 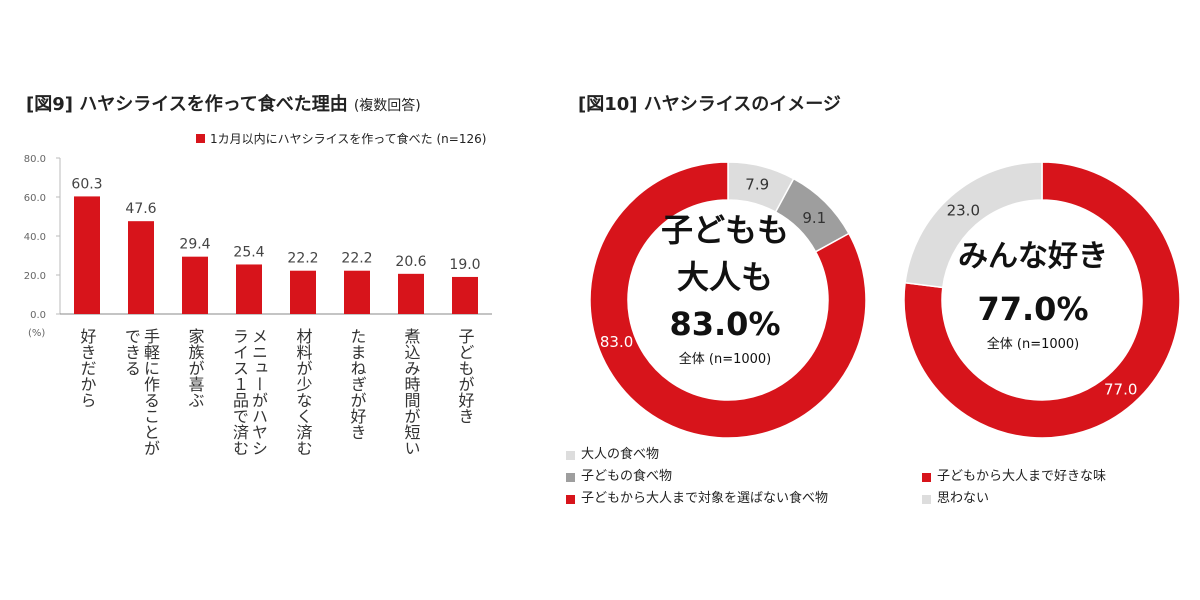 What do you see at coordinates (348, 139) in the screenshot?
I see `fig9-legend-label: 1カ月以内にハヤシライスを作って食べた (n=126)` at bounding box center [348, 139].